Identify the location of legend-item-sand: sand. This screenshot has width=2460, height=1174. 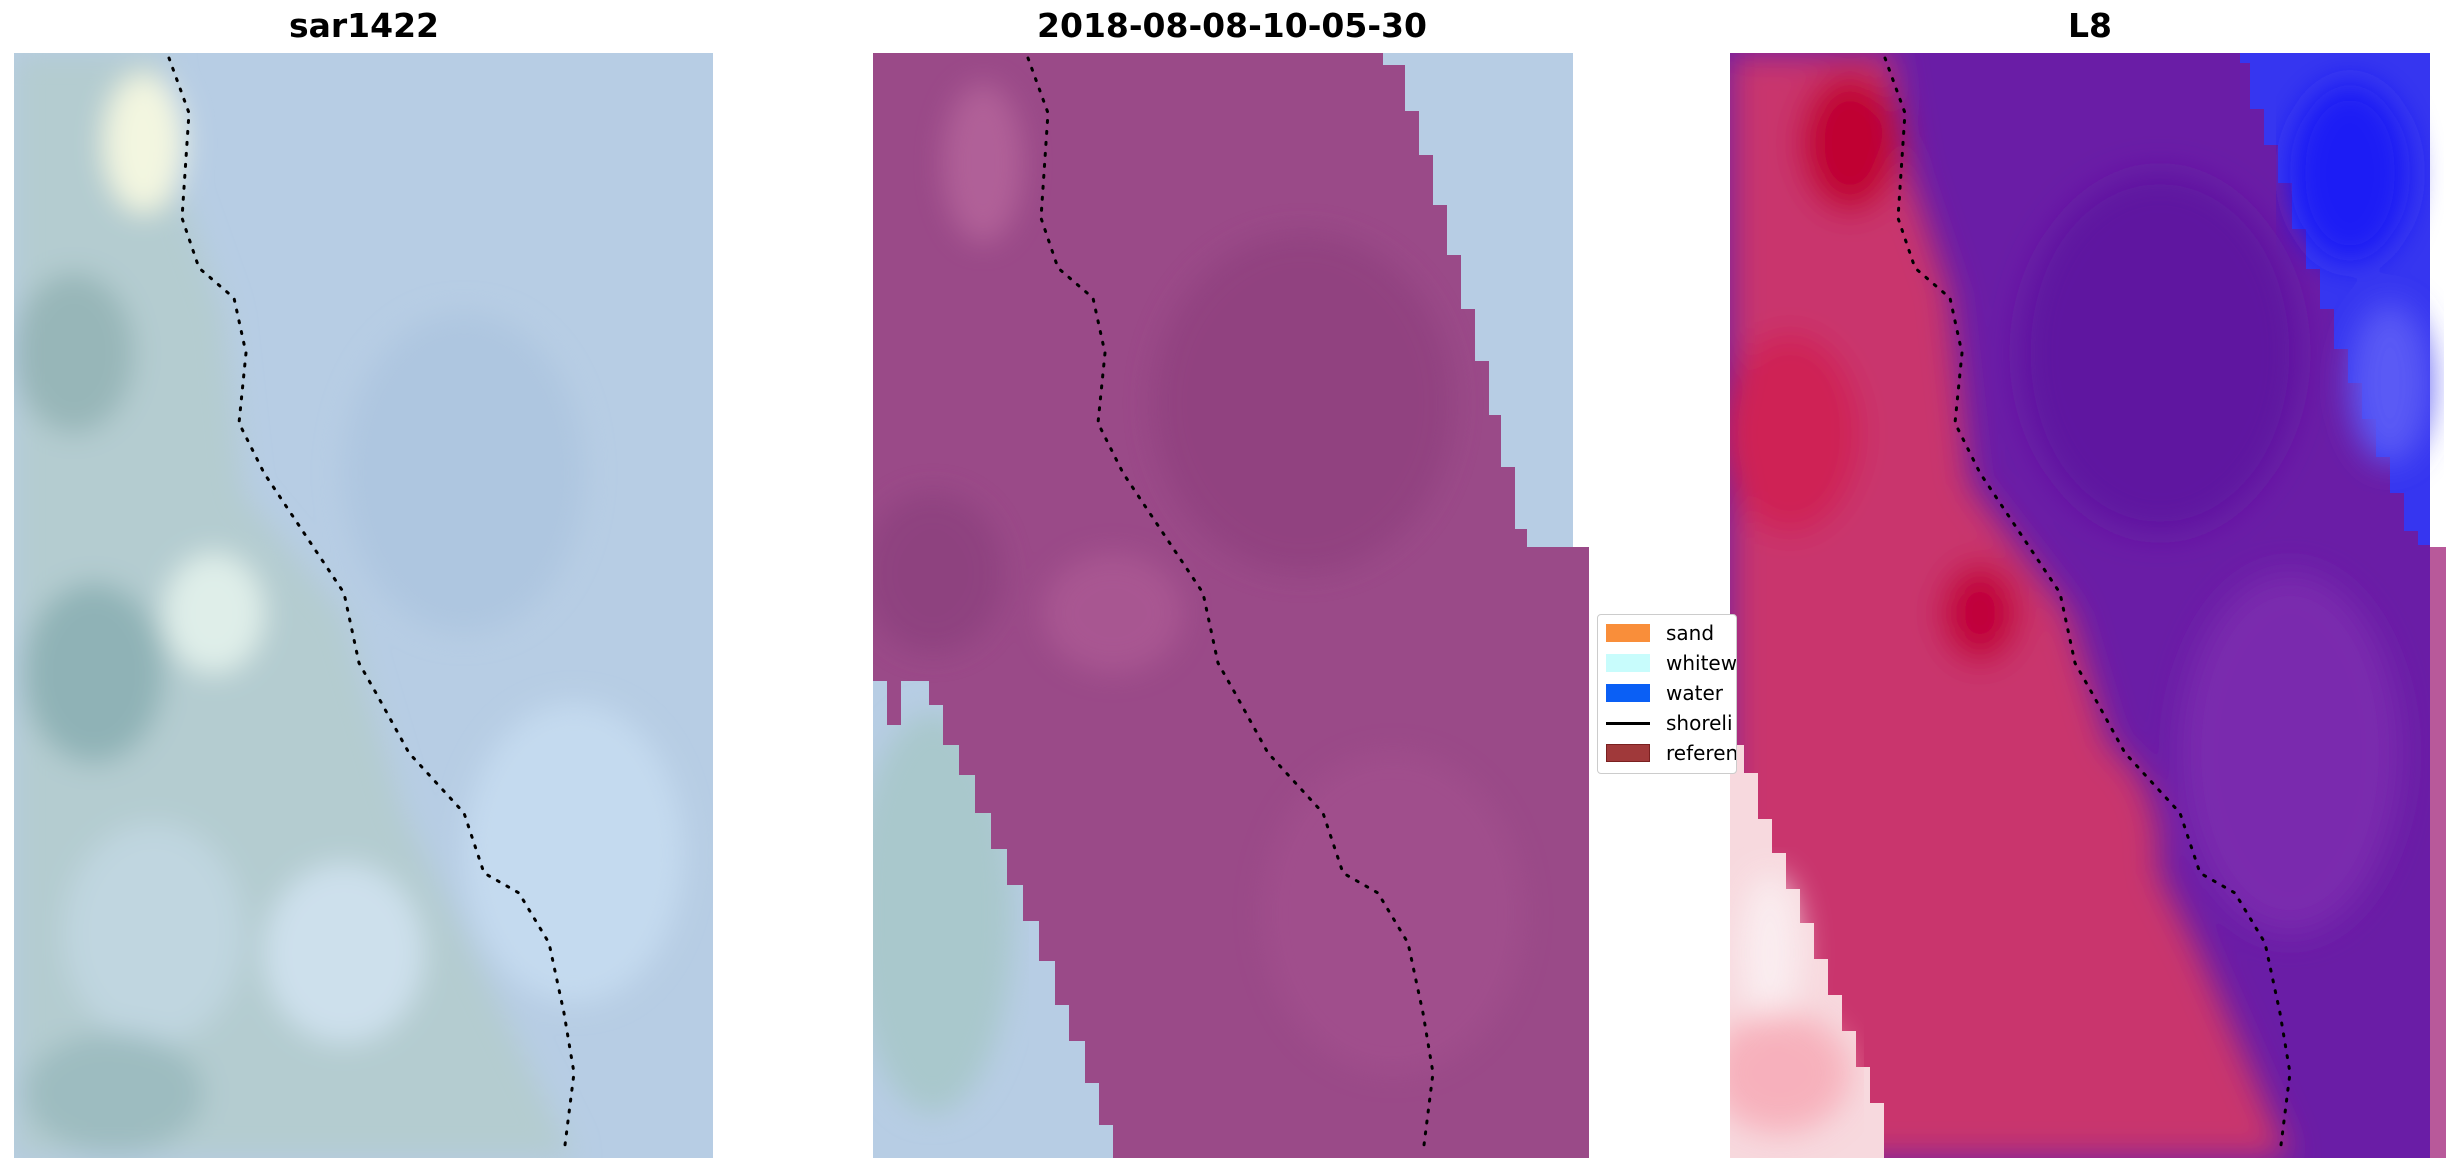
(1660, 633).